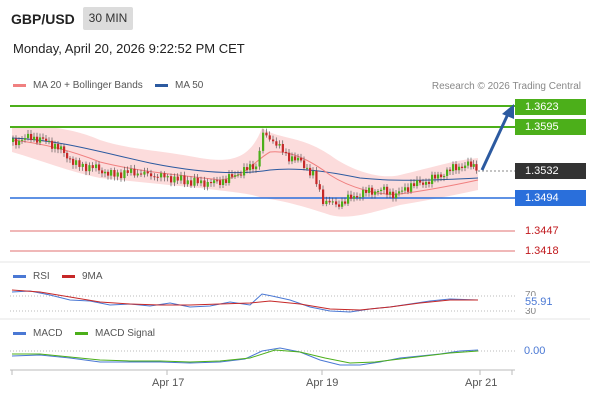 The height and width of the screenshot is (400, 590). I want to click on date-label: Apr 19, so click(322, 383).